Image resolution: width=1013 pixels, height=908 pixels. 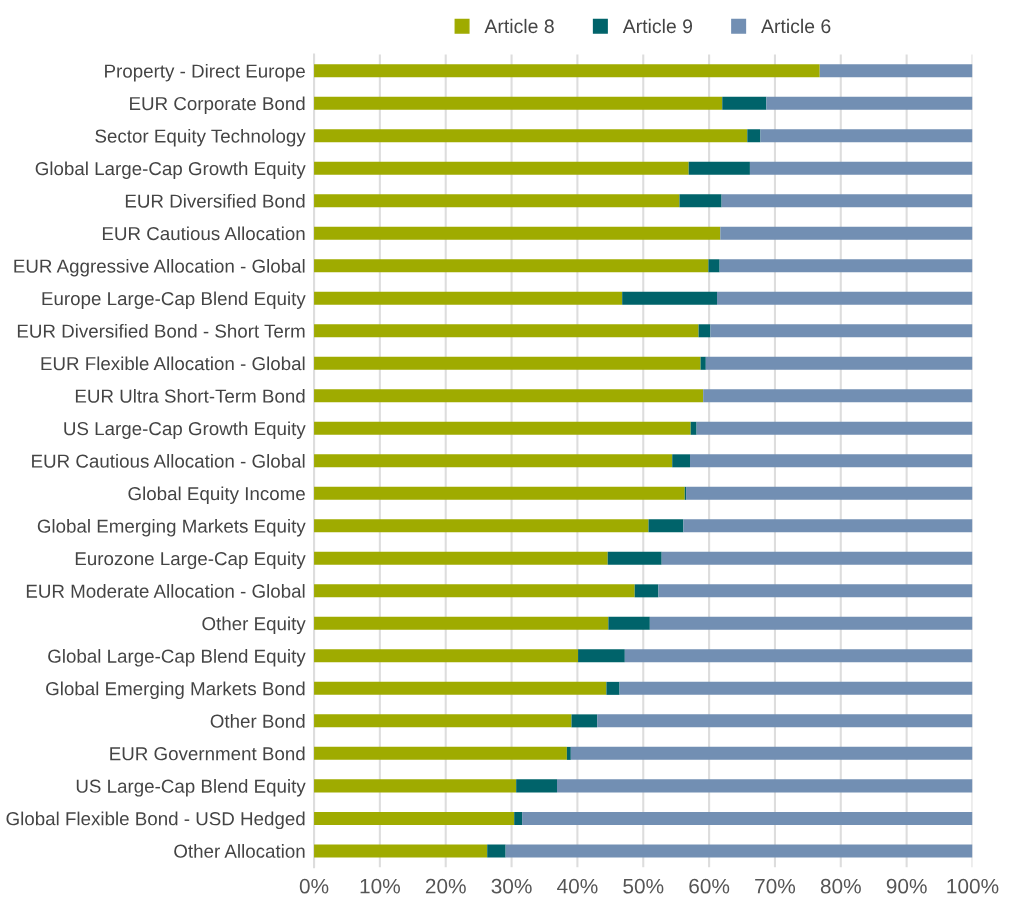 What do you see at coordinates (190, 560) in the screenshot?
I see `y-tick-label: Eurozone Large-Cap Equity` at bounding box center [190, 560].